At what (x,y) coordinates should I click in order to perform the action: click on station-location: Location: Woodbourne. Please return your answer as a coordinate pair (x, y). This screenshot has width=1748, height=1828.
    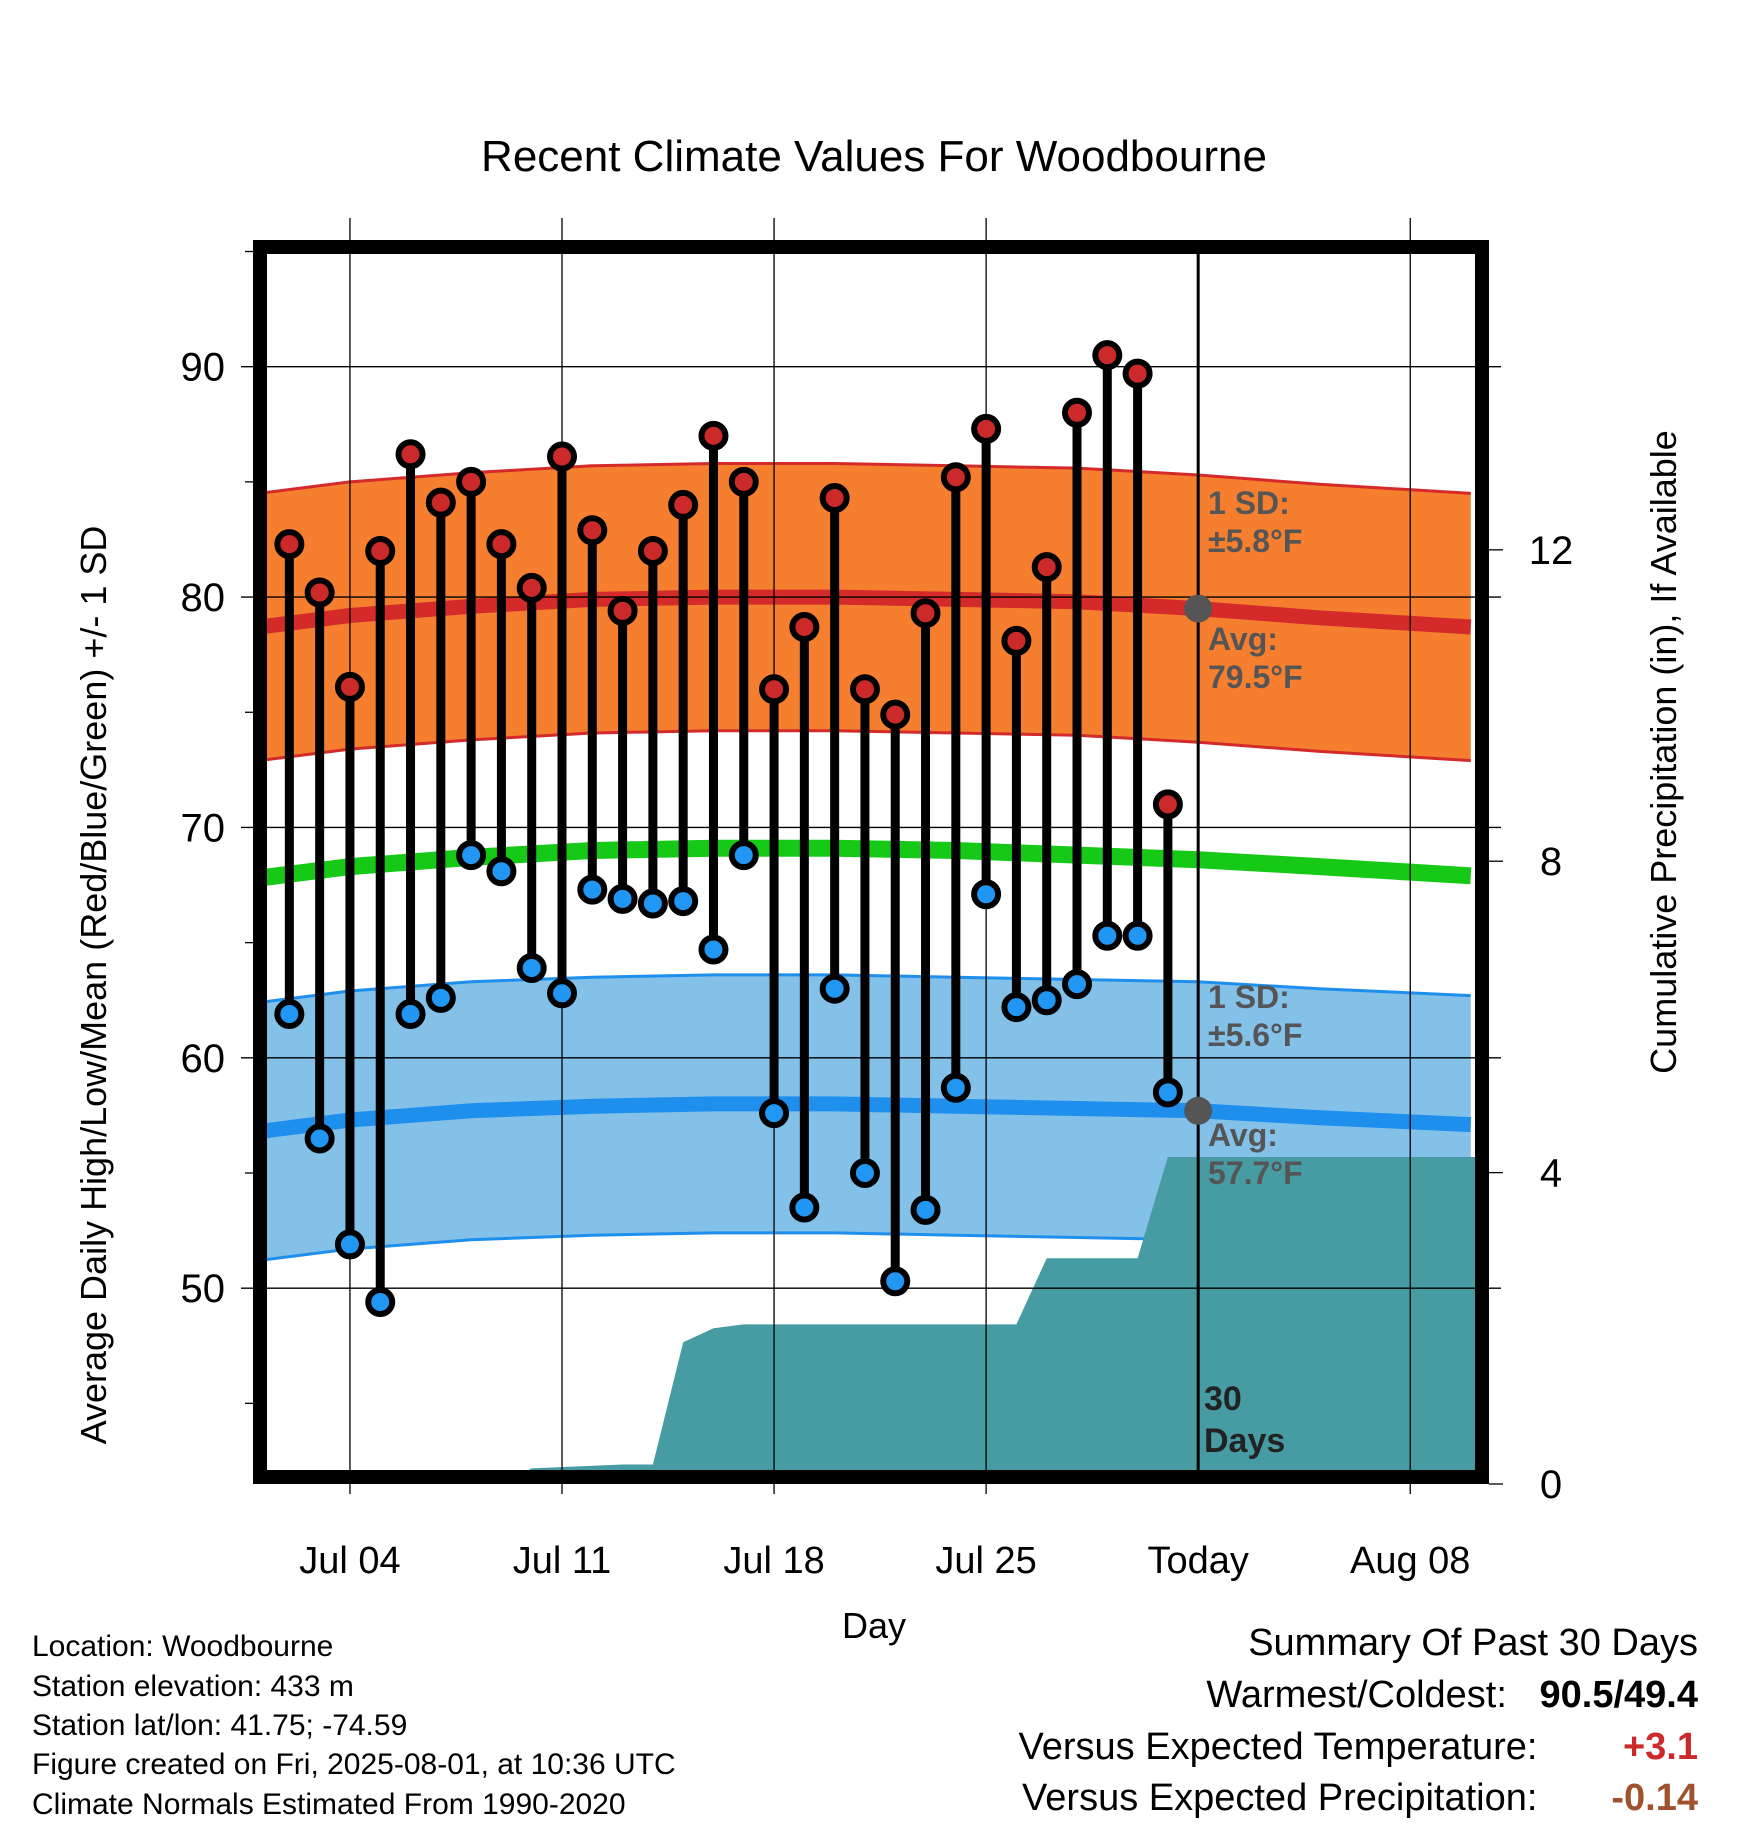
    Looking at the image, I should click on (183, 1646).